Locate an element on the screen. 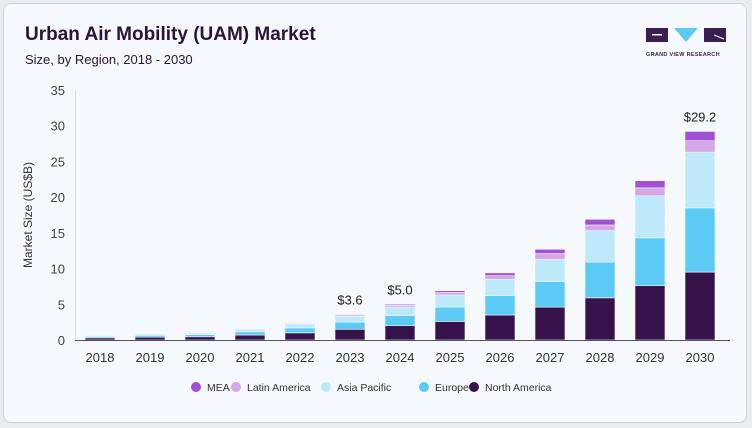 Image resolution: width=752 pixels, height=428 pixels. legend-label: Europe is located at coordinates (452, 388).